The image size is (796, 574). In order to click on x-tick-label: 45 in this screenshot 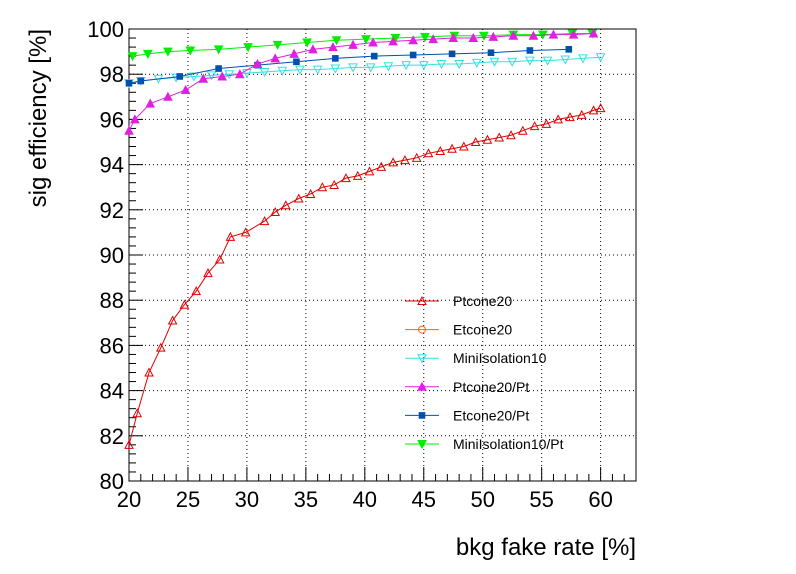, I will do `click(424, 499)`.